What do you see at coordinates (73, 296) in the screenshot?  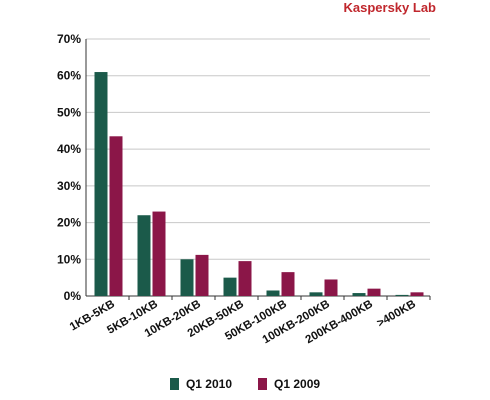 I see `y-tick-label: 0%` at bounding box center [73, 296].